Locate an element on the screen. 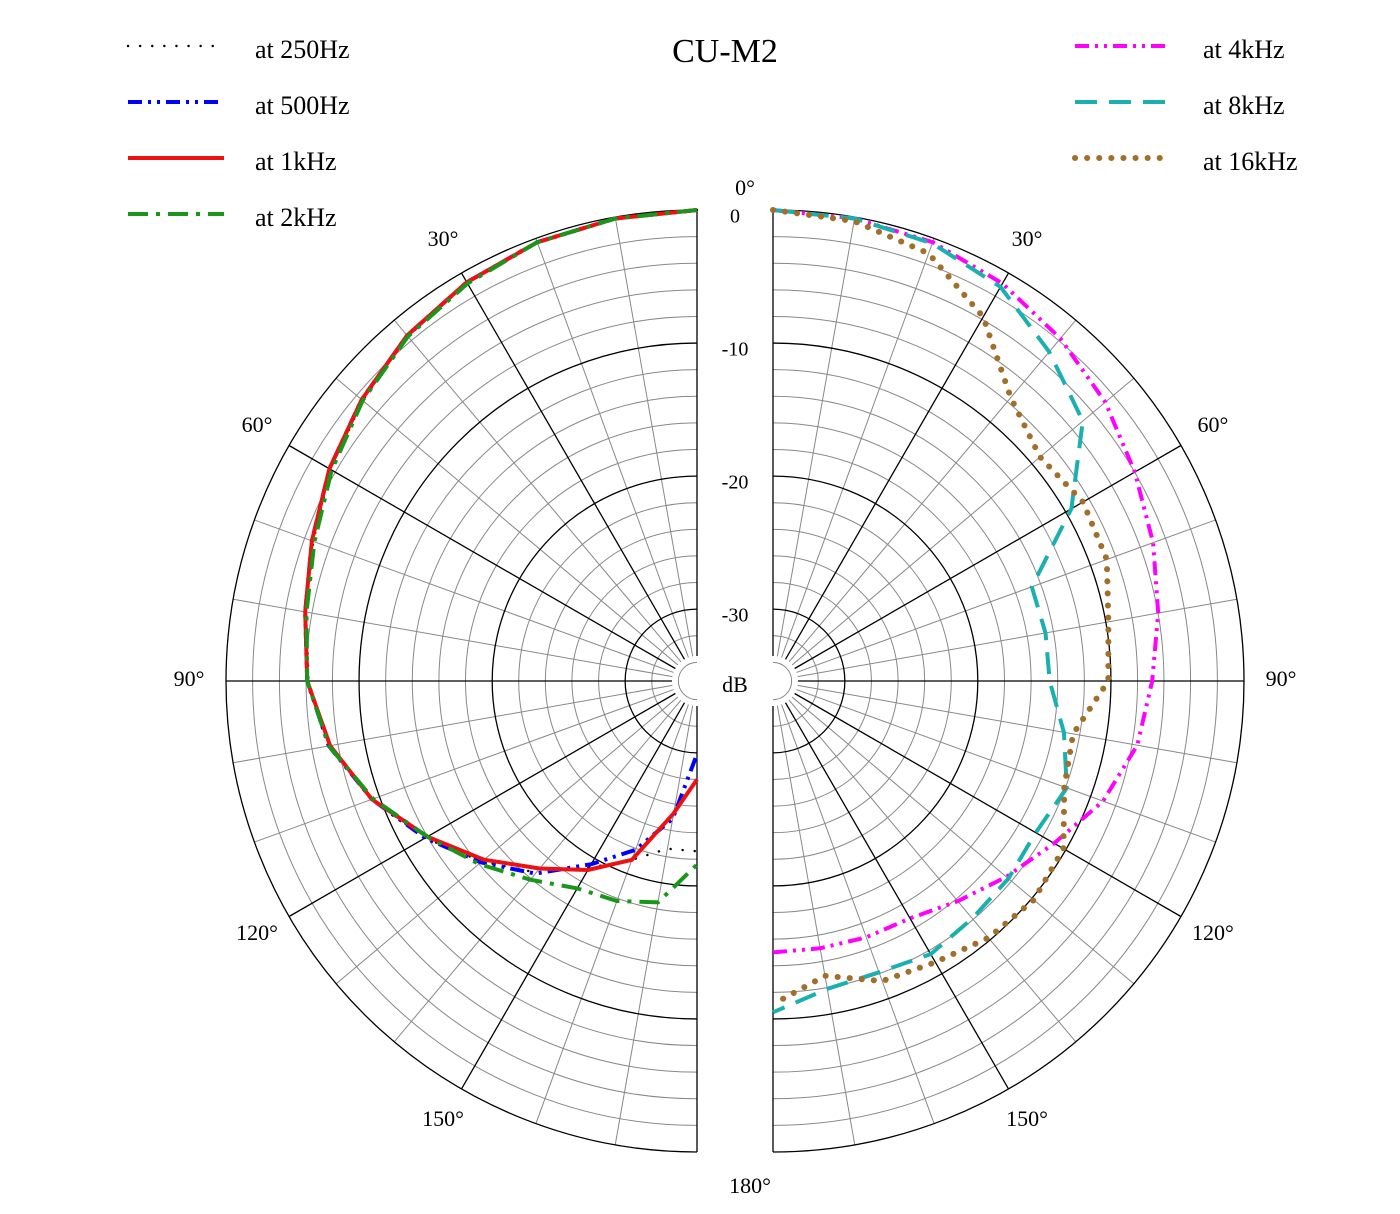 This screenshot has height=1214, width=1400. chart-title: CU-M2 is located at coordinates (725, 51).